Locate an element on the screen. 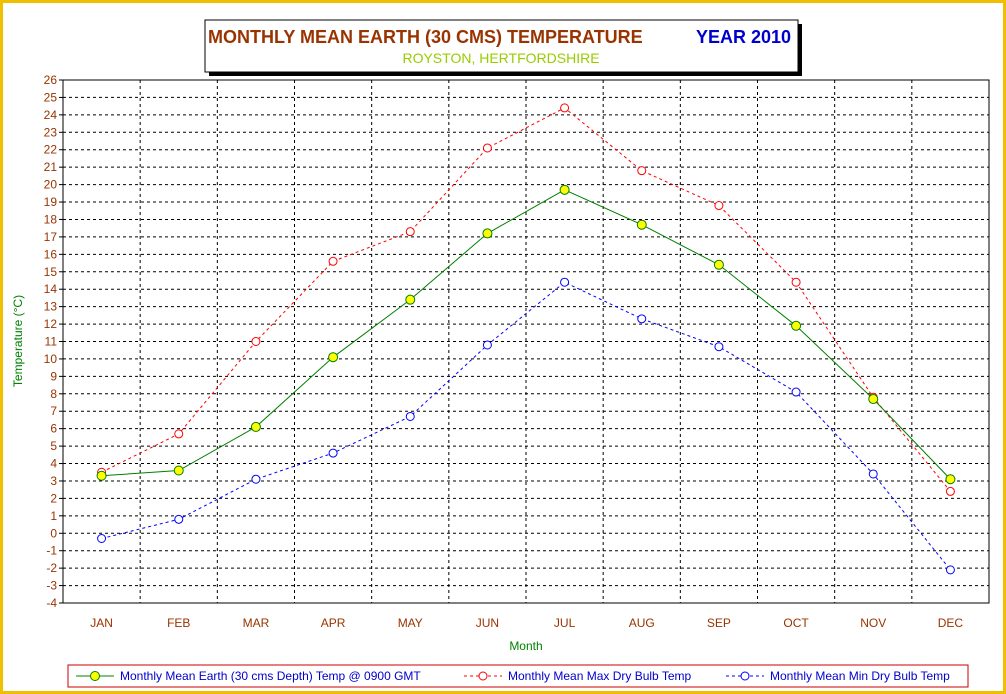  y-tick-label: 11 is located at coordinates (51, 342).